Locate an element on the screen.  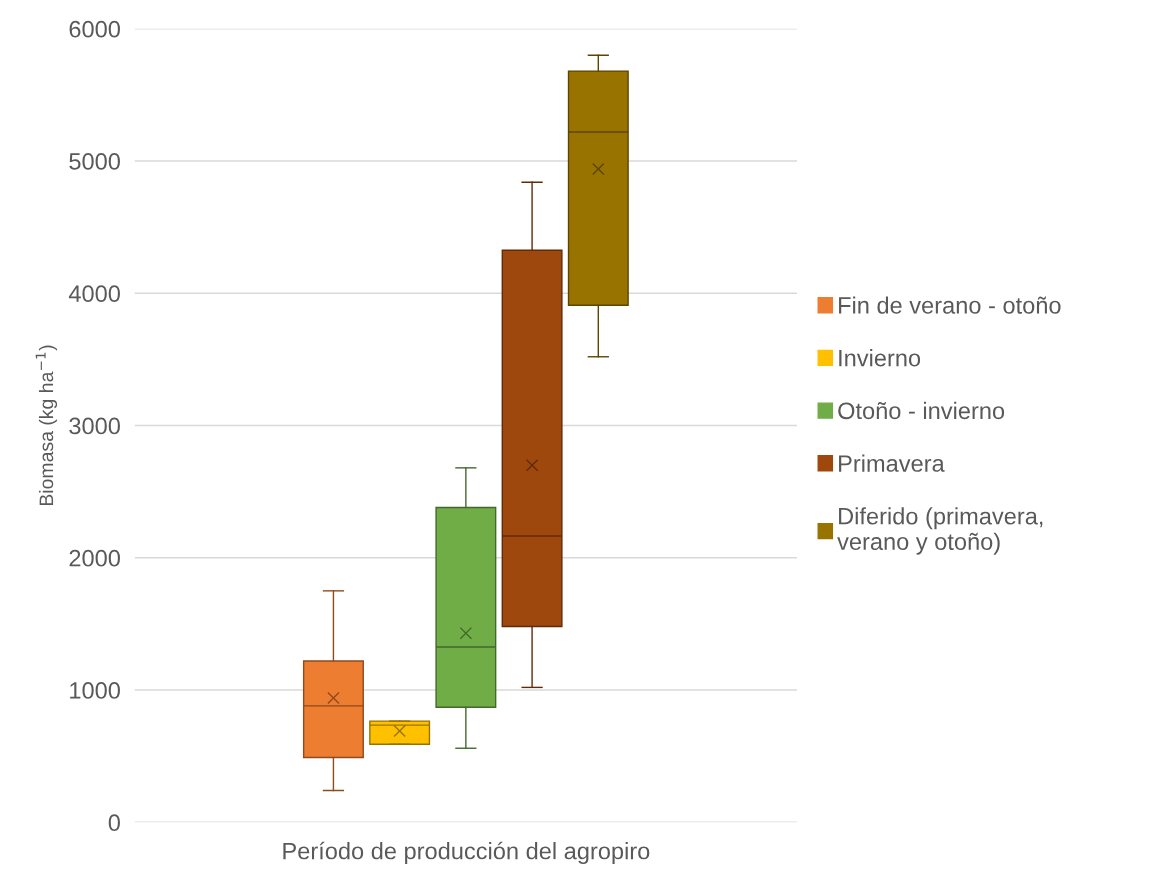
y-tick-label: 1000 is located at coordinates (95, 690).